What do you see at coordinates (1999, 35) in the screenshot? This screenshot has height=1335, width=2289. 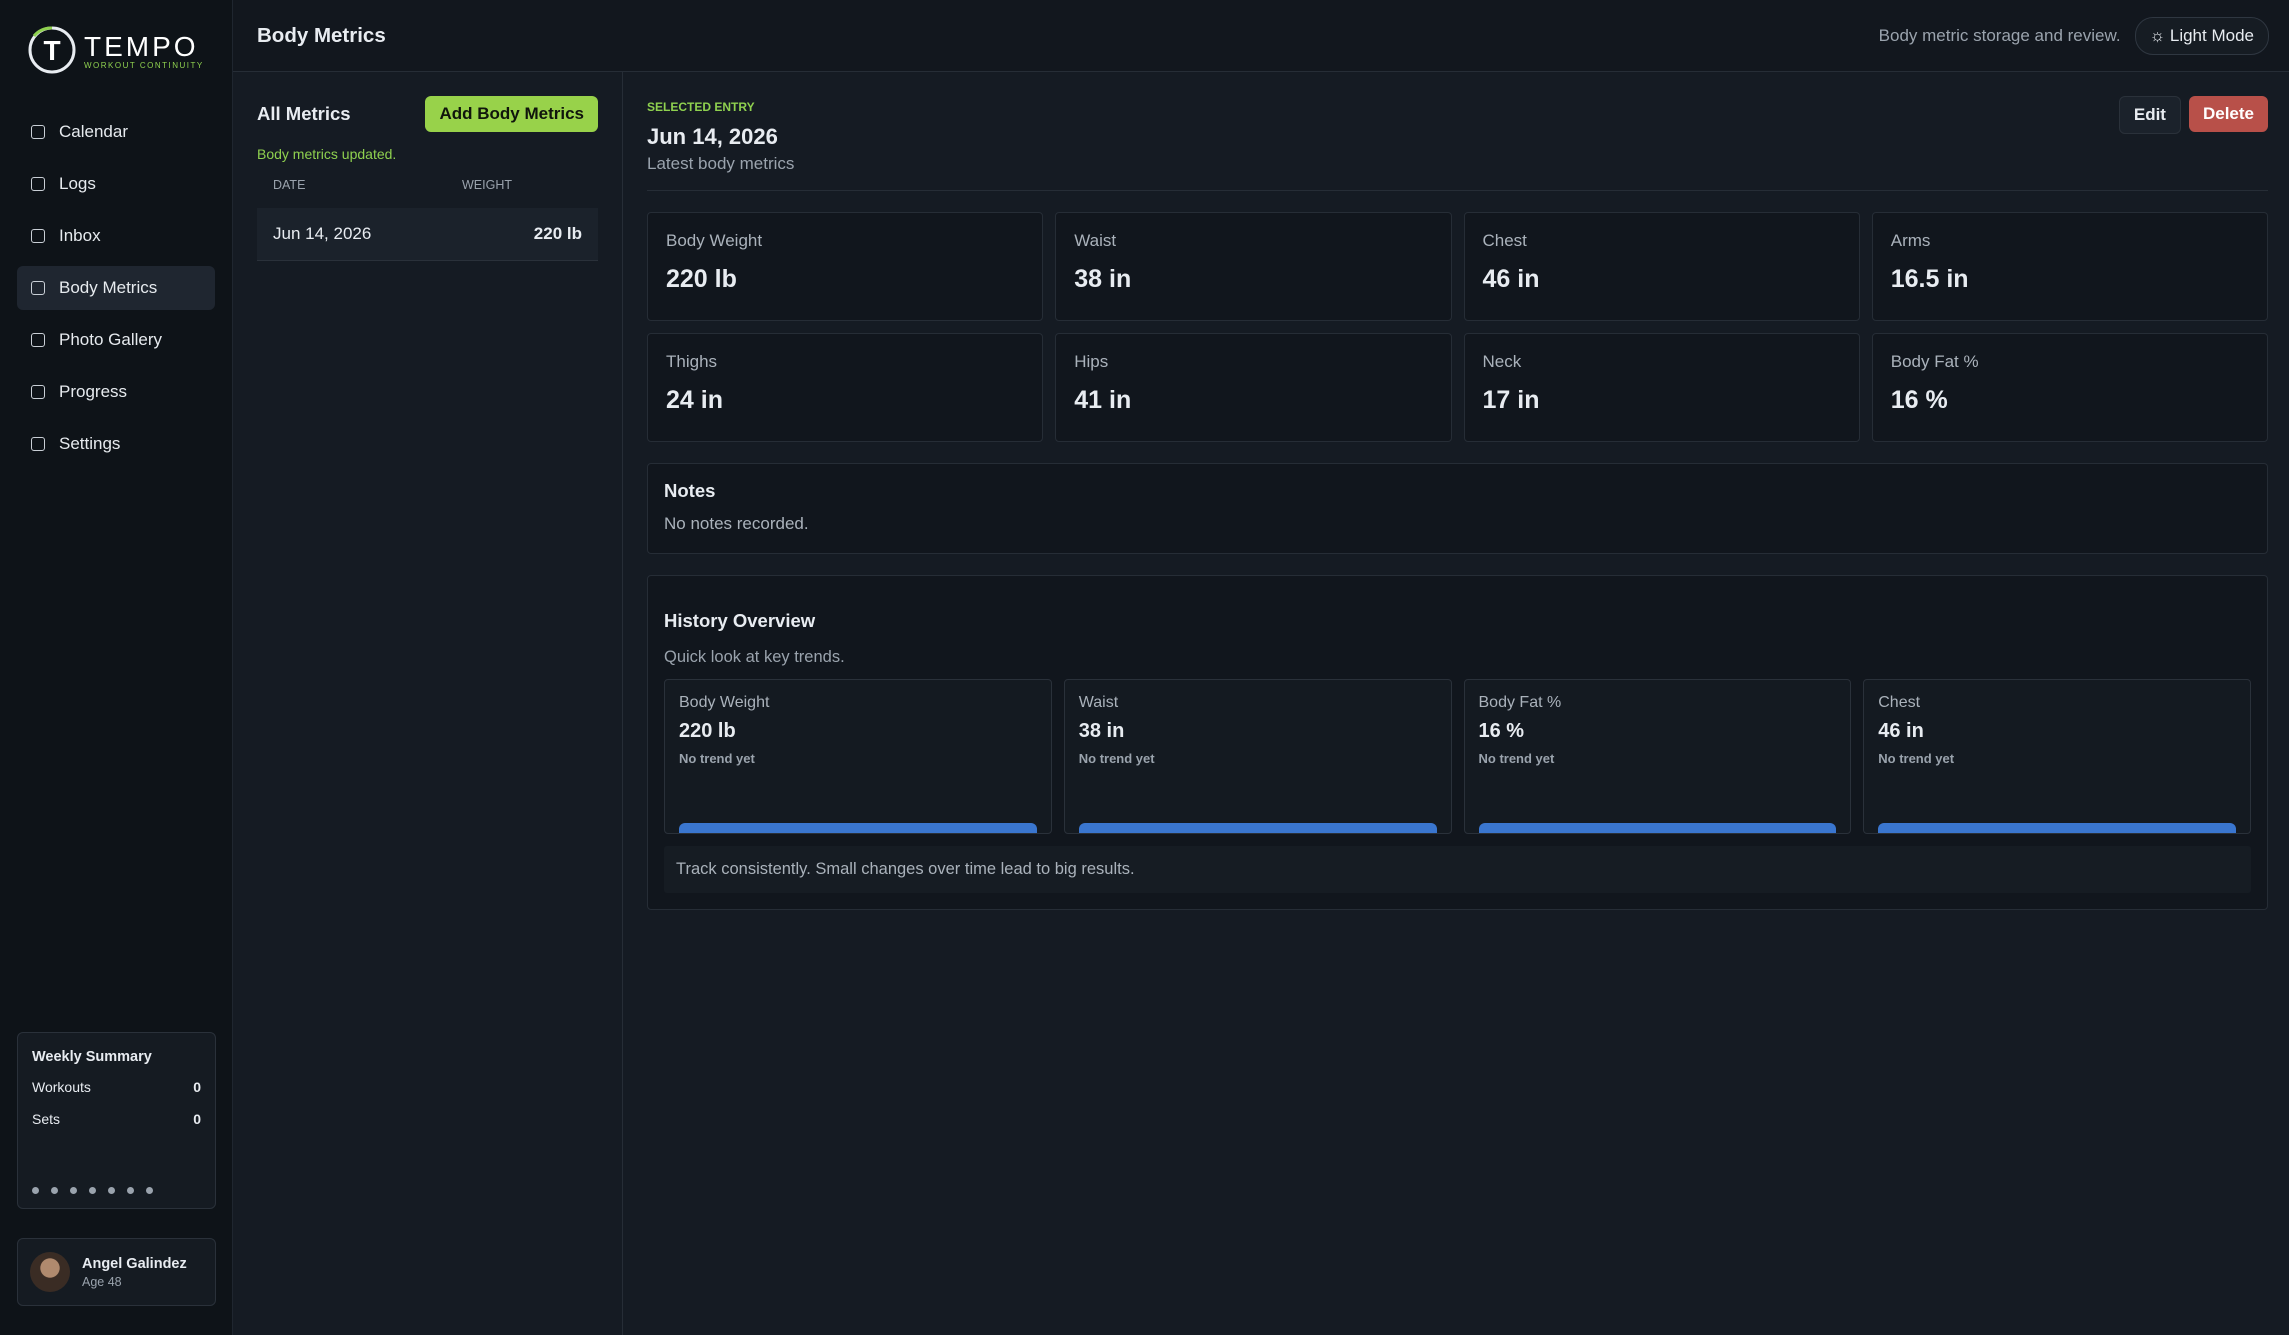 I see `page-subtitle: Body metric storage and review.` at bounding box center [1999, 35].